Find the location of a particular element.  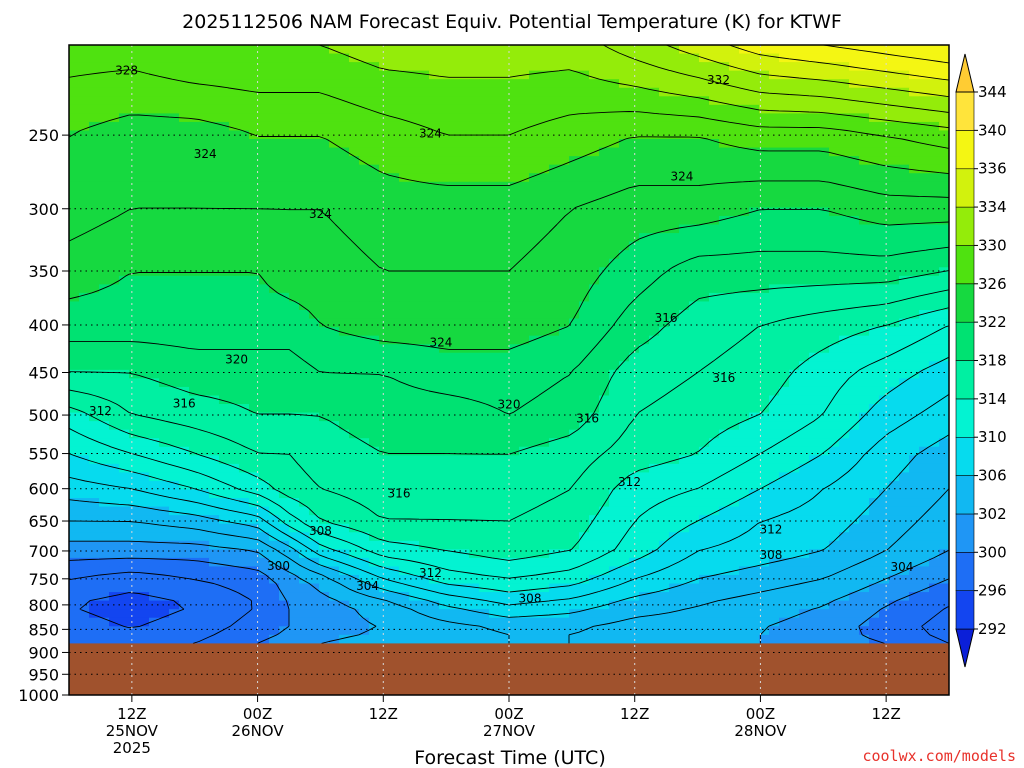

x-tick-year: 2025 is located at coordinates (132, 748).